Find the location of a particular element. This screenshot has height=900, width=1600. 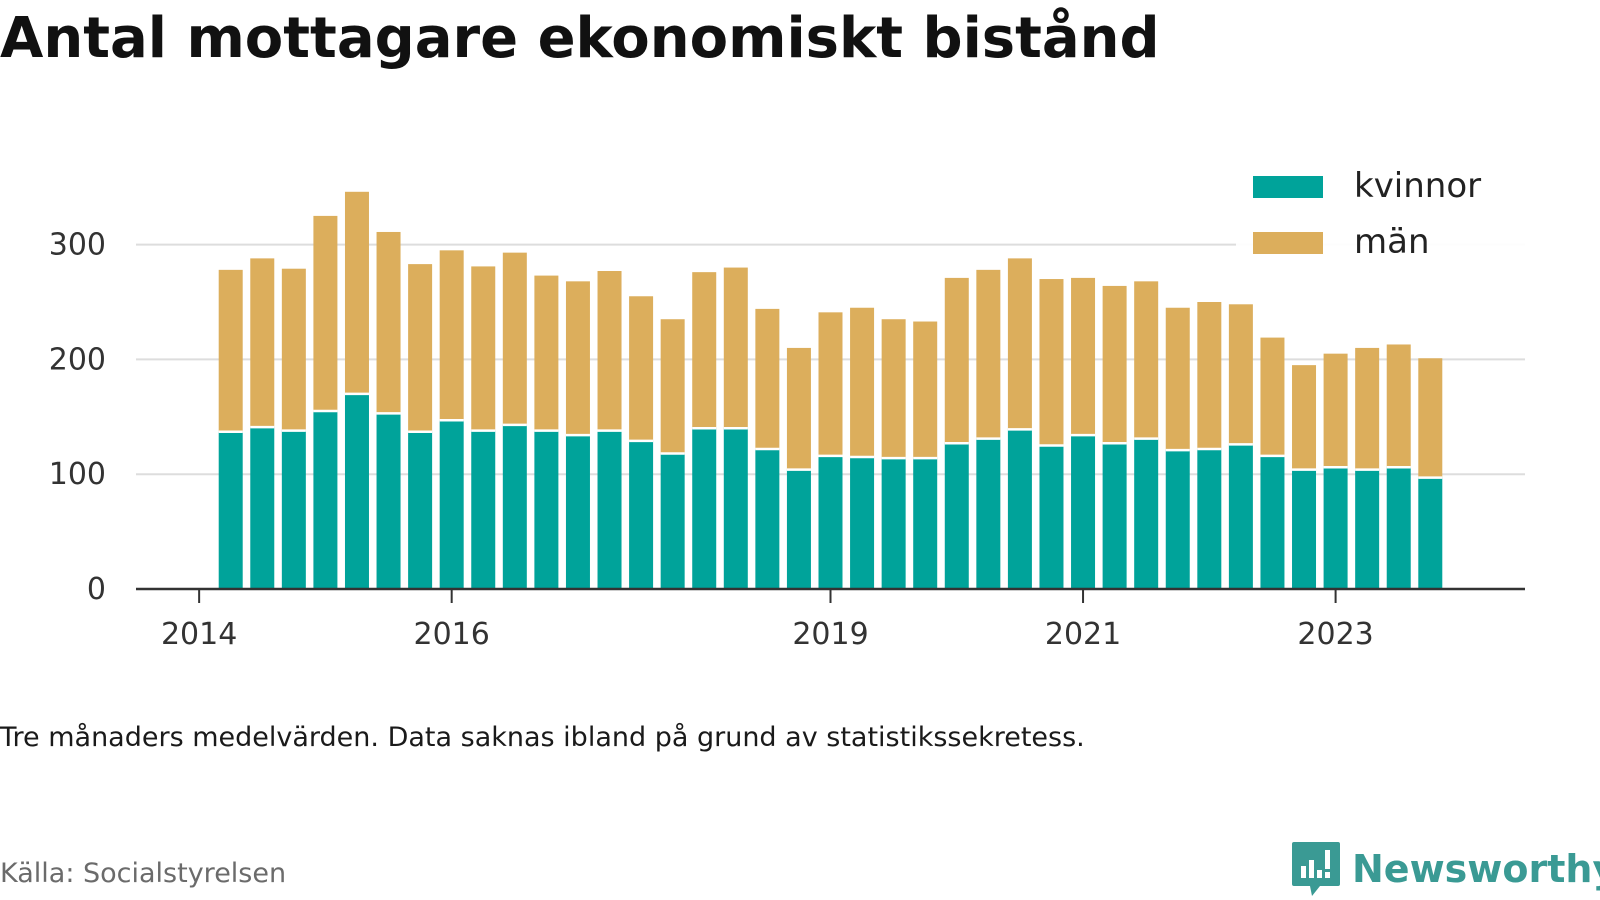

newsworthy-logo-icon is located at coordinates (1316, 869).